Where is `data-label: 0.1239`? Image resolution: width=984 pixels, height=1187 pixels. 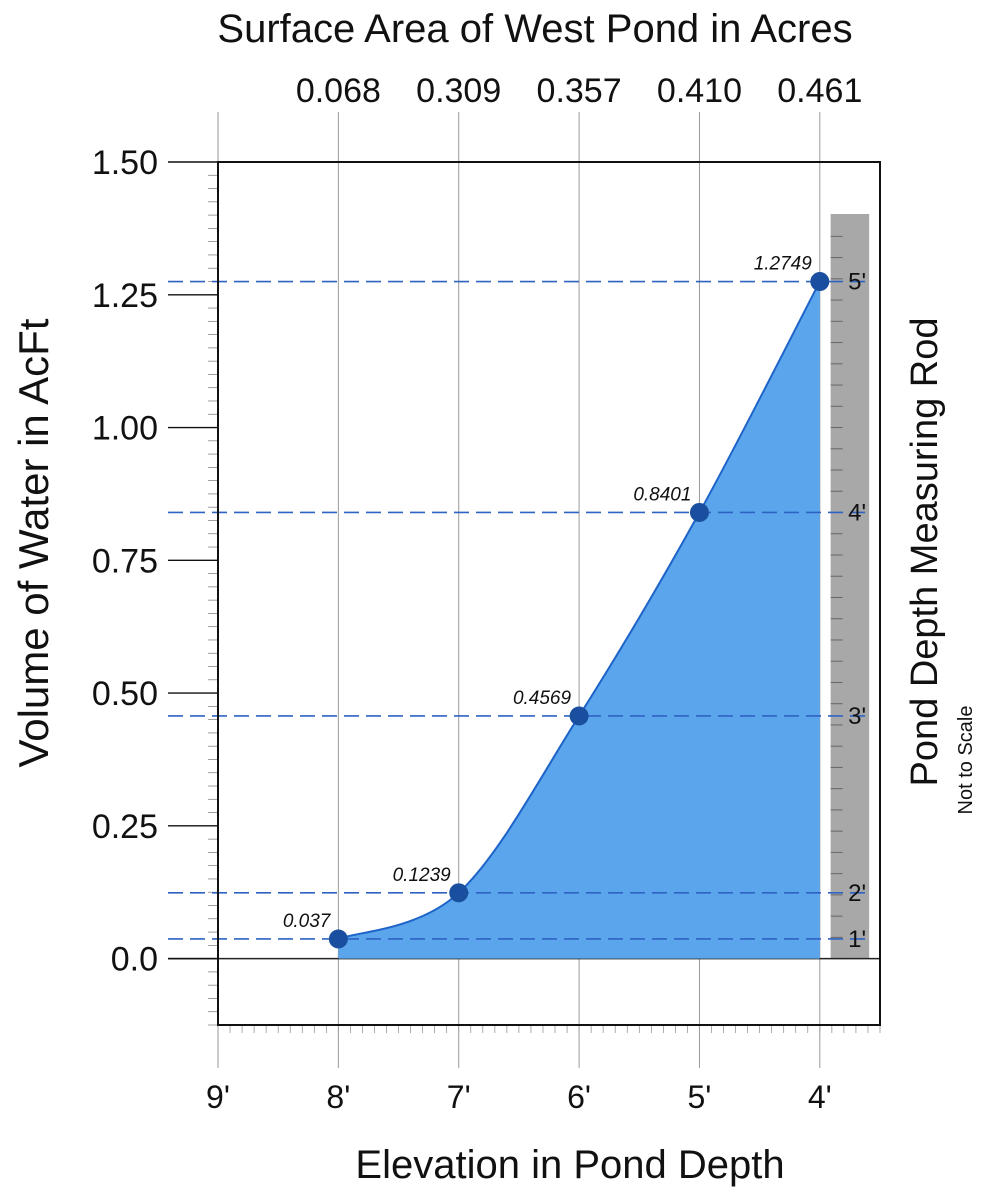 data-label: 0.1239 is located at coordinates (422, 875).